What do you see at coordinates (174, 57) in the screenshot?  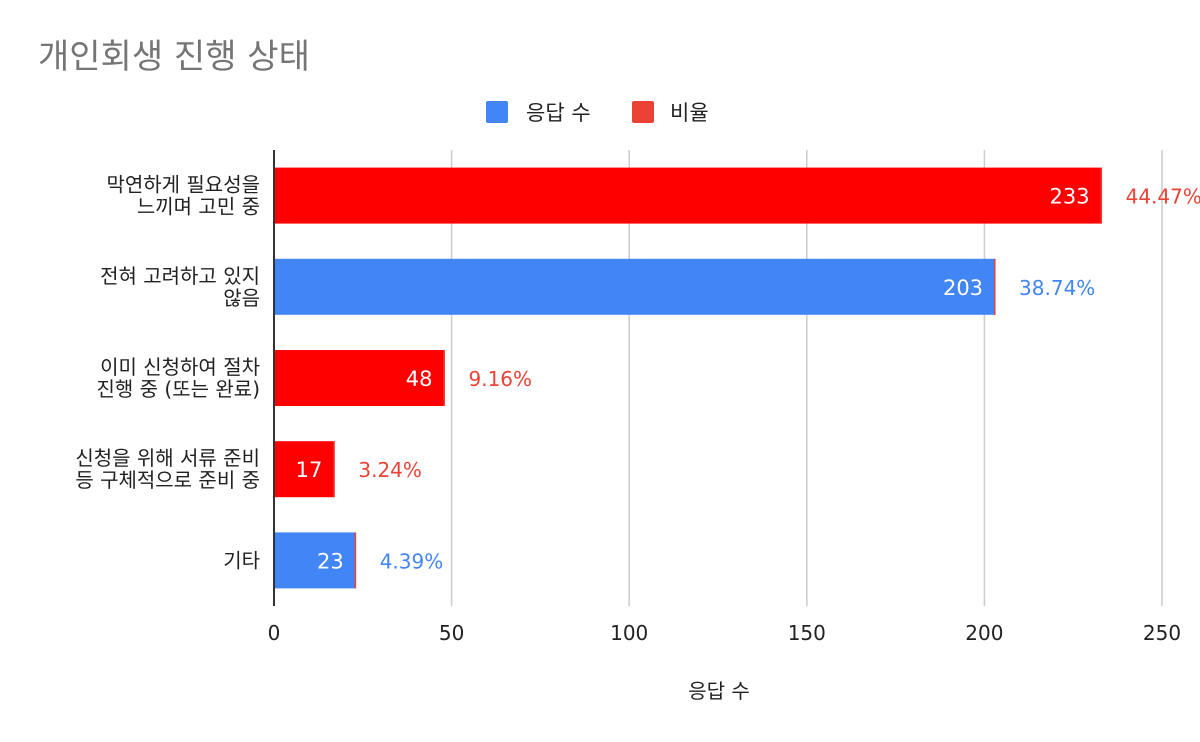 I see `chart-title: 개인회생 진행 상태` at bounding box center [174, 57].